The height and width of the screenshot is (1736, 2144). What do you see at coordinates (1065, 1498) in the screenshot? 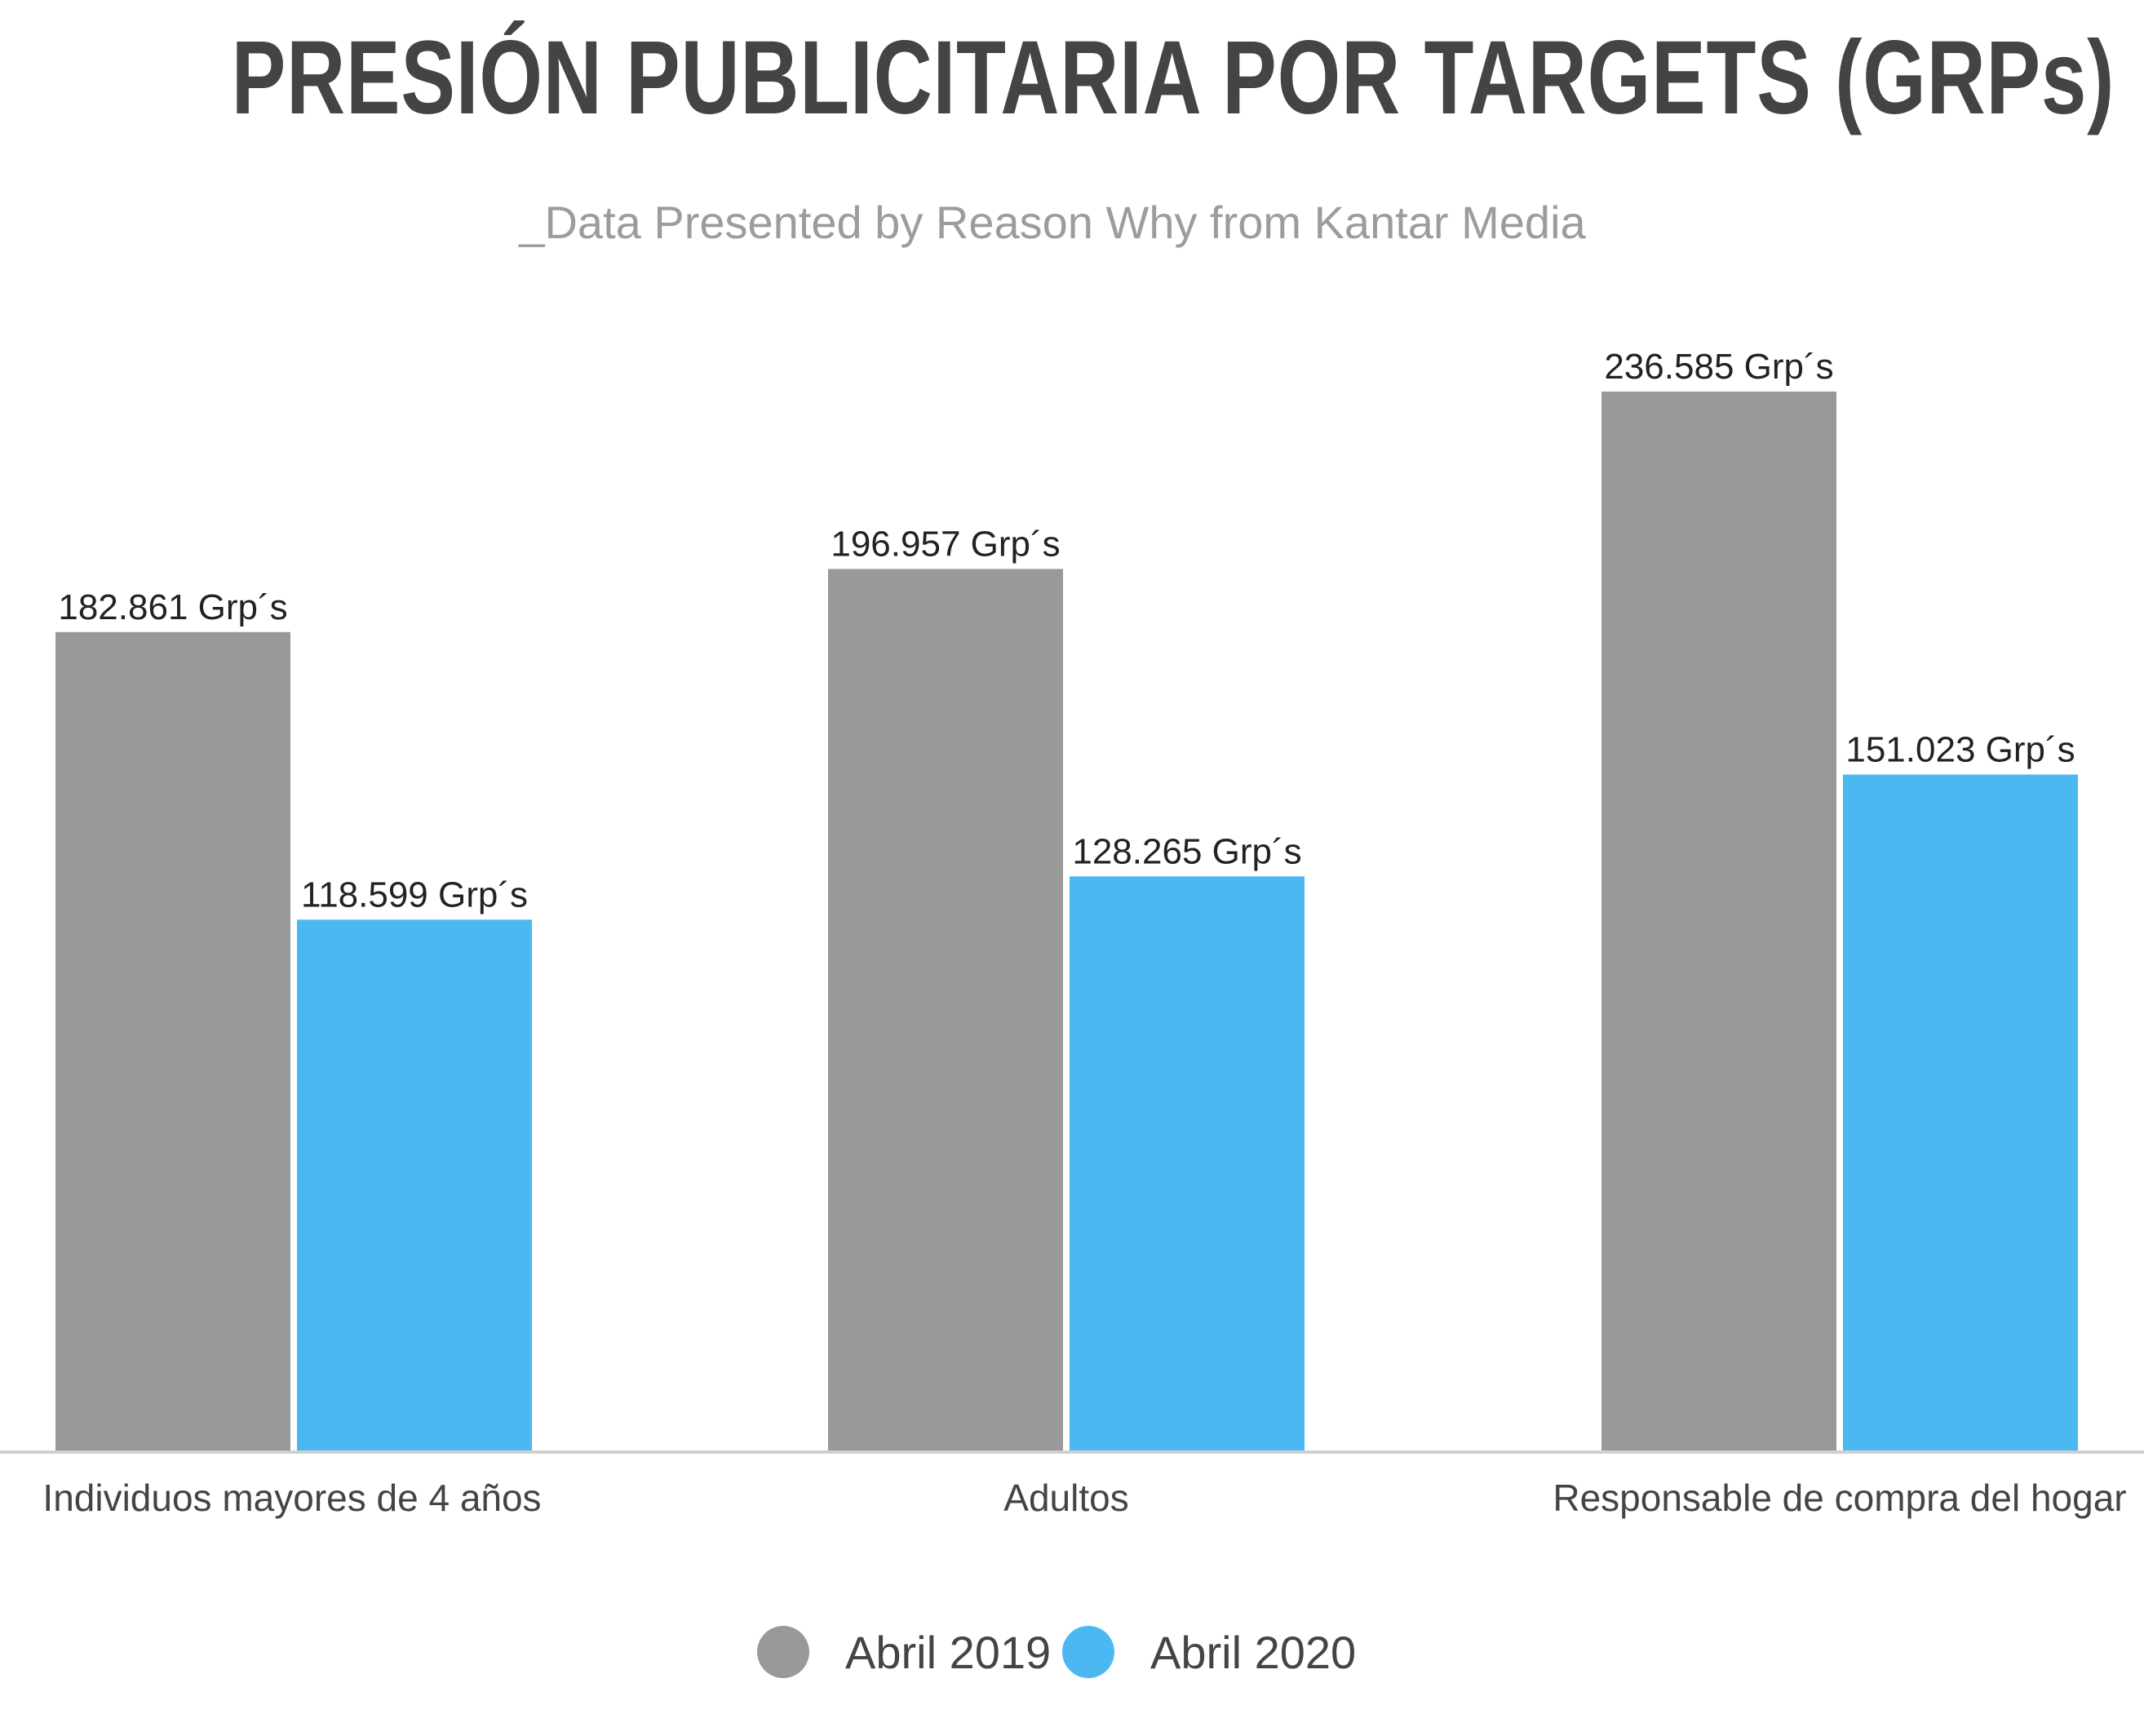
I see `category-label-1: Adultos` at bounding box center [1065, 1498].